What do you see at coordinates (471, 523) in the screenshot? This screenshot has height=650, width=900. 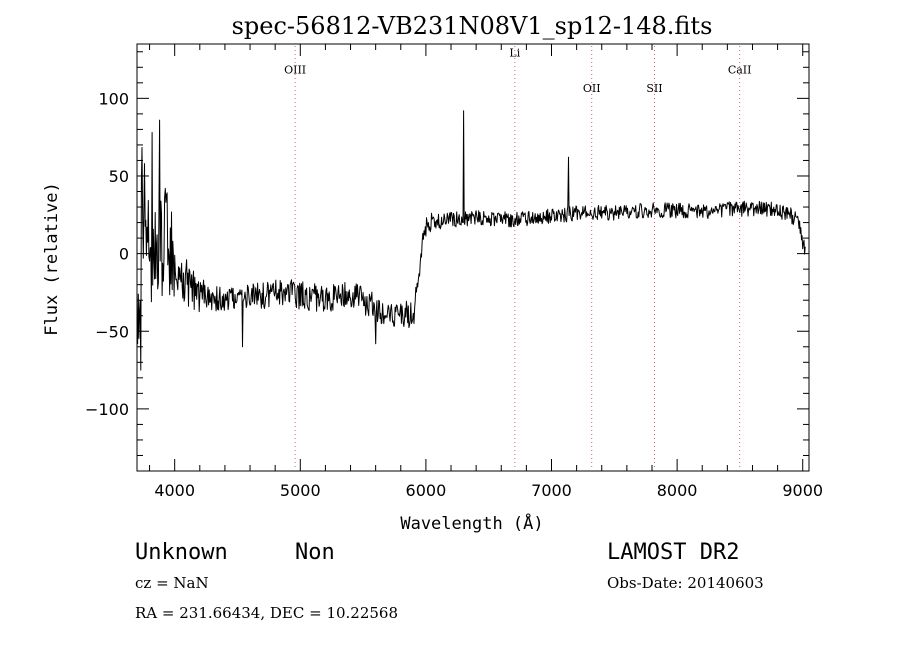 I see `x-axis-label: Wavelength (Å)` at bounding box center [471, 523].